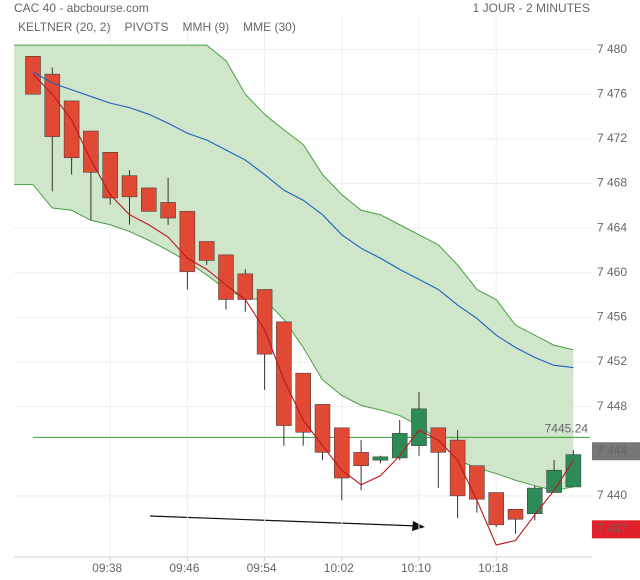  What do you see at coordinates (284, 521) in the screenshot?
I see `arrow` at bounding box center [284, 521].